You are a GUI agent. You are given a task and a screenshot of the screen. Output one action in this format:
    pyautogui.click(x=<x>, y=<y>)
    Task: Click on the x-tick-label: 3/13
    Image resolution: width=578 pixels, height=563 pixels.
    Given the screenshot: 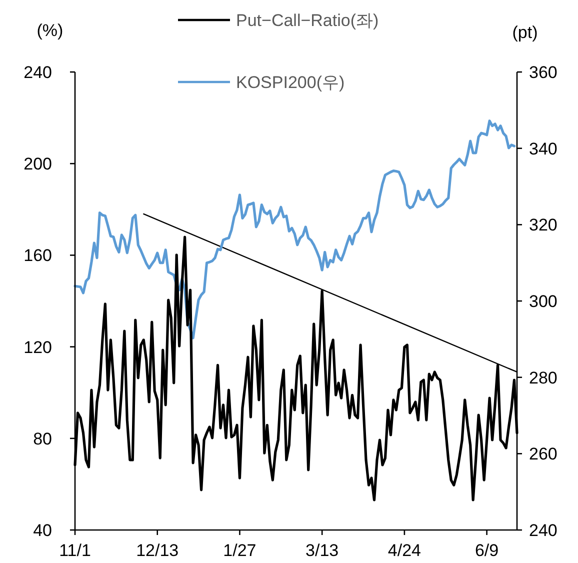 What is the action you would take?
    pyautogui.click(x=322, y=550)
    